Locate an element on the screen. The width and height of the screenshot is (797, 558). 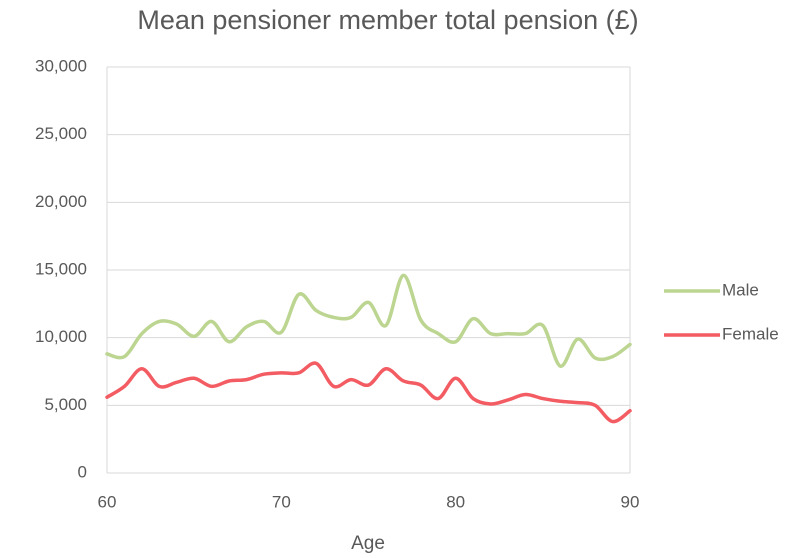
x-tick-label: 80 is located at coordinates (455, 501).